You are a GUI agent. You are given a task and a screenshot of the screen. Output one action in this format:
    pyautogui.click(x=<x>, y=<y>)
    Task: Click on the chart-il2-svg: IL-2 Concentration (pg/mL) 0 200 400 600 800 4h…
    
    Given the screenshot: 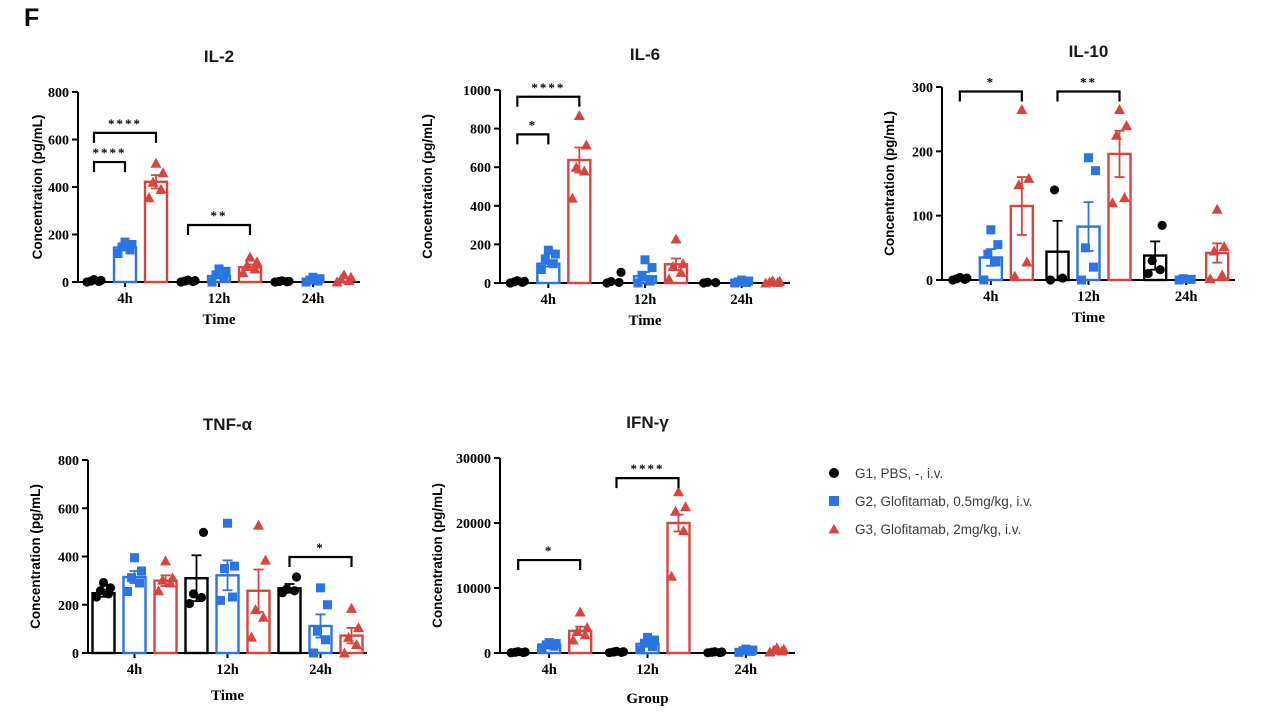 What is the action you would take?
    pyautogui.click(x=195, y=187)
    